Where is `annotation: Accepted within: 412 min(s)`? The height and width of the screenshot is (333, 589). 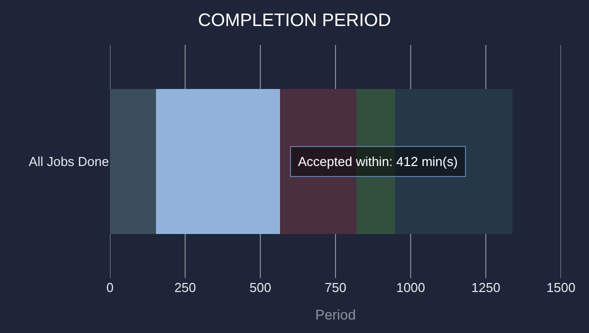
annotation: Accepted within: 412 min(s) is located at coordinates (378, 161).